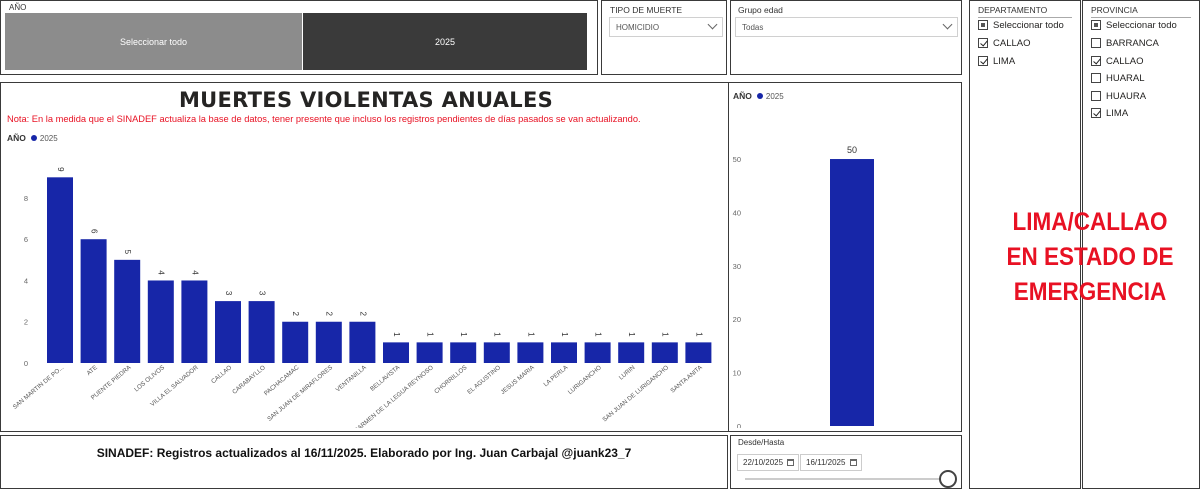 The width and height of the screenshot is (1200, 494). Describe the element at coordinates (947, 24) in the screenshot. I see `chevron-down-icon` at that location.